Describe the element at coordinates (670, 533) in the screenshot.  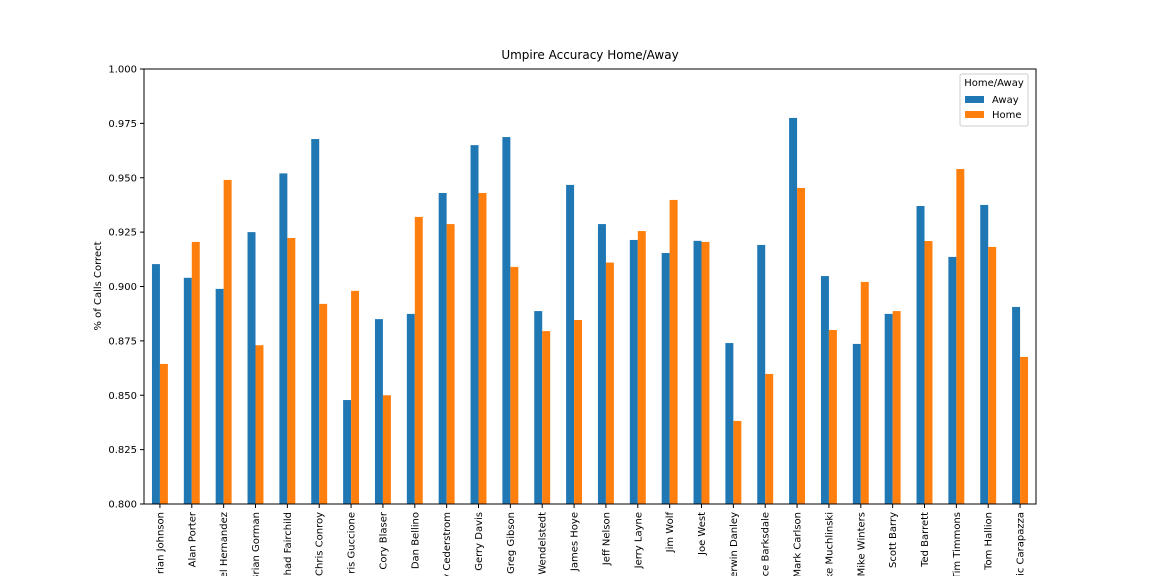
I see `x-tick-label: Jim Wolf` at that location.